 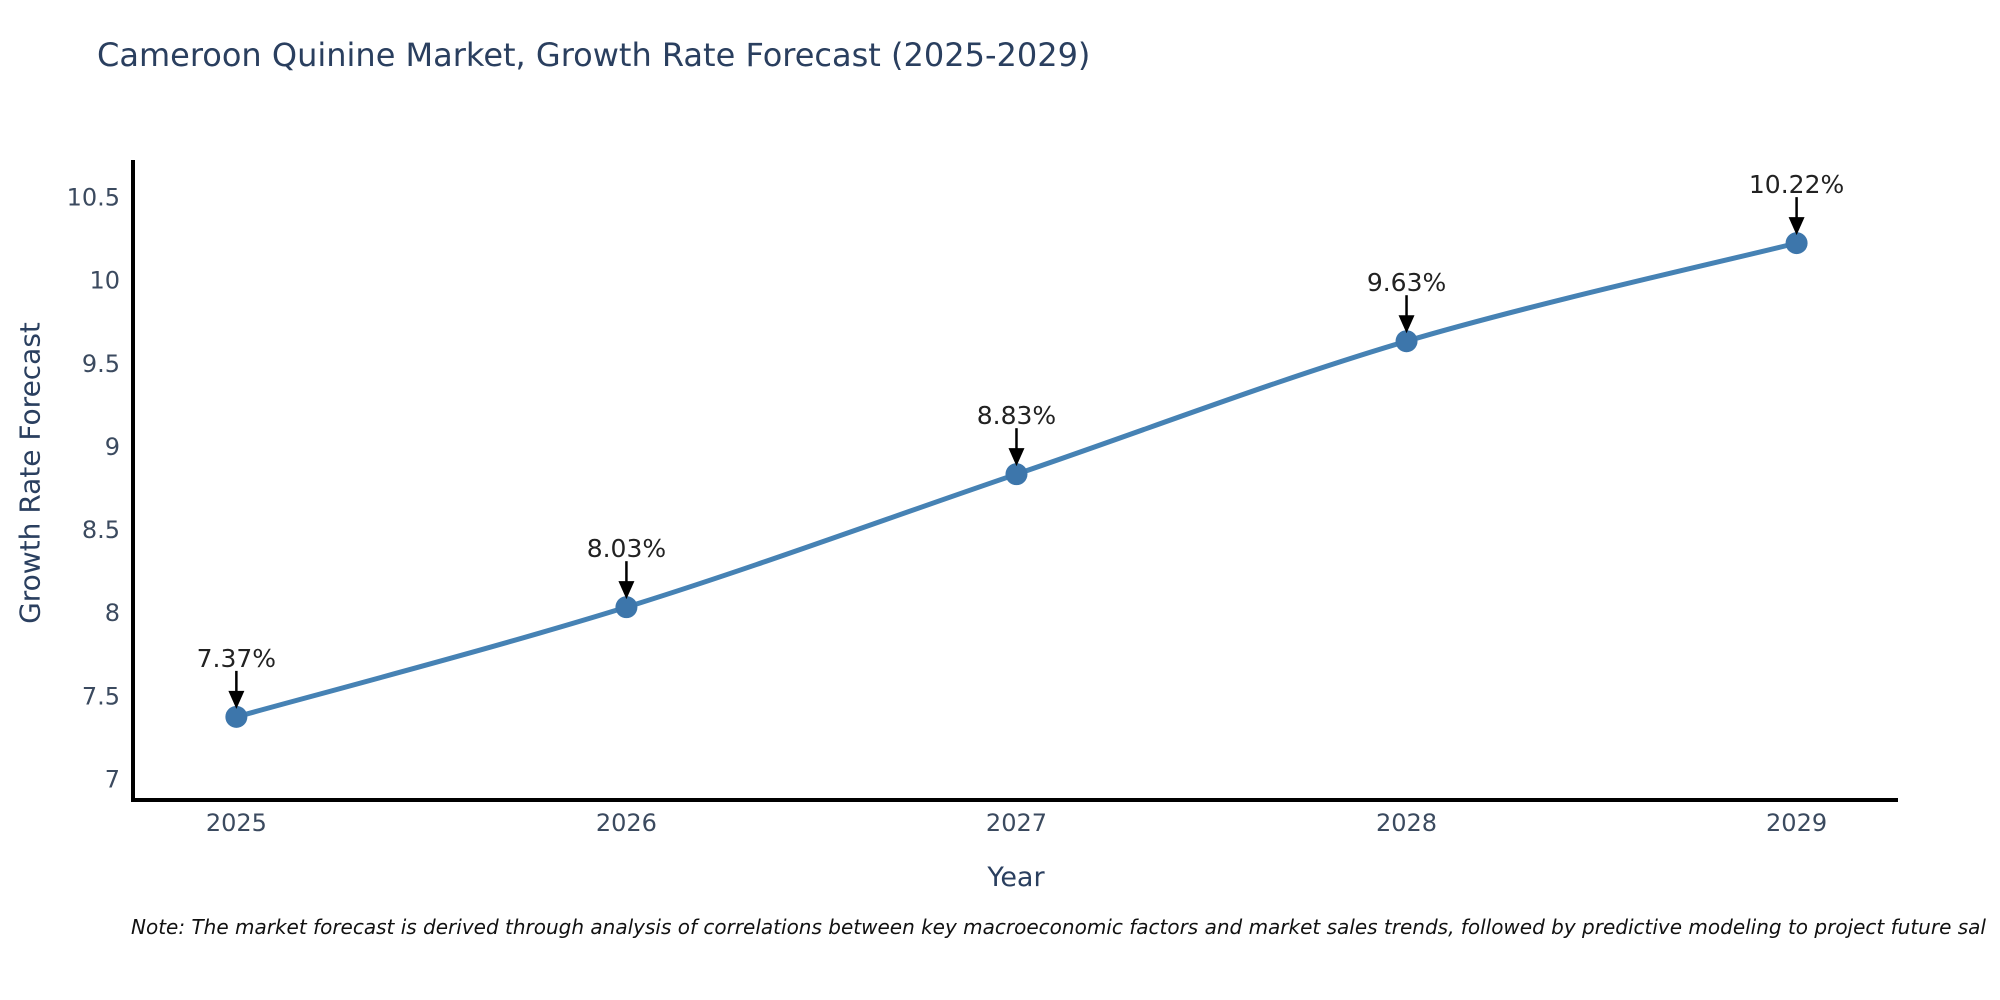 What do you see at coordinates (101, 530) in the screenshot?
I see `y-tick-label: 8.5` at bounding box center [101, 530].